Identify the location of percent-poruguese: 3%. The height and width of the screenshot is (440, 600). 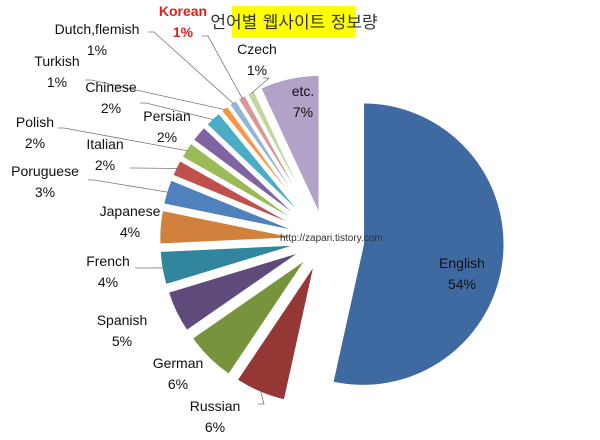
(45, 192).